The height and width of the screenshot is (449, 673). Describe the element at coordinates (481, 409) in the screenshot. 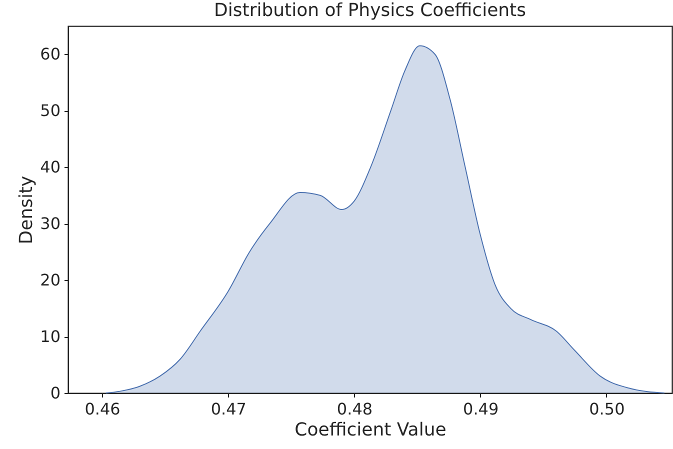

I see `x-tick-label: 0.49` at that location.